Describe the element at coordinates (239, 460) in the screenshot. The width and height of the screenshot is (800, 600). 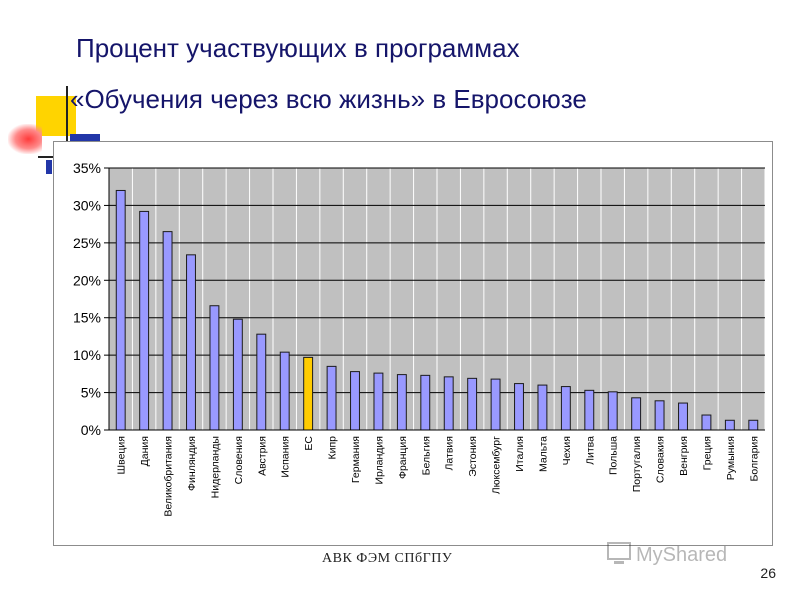
I see `x-tick-label: Словения` at that location.